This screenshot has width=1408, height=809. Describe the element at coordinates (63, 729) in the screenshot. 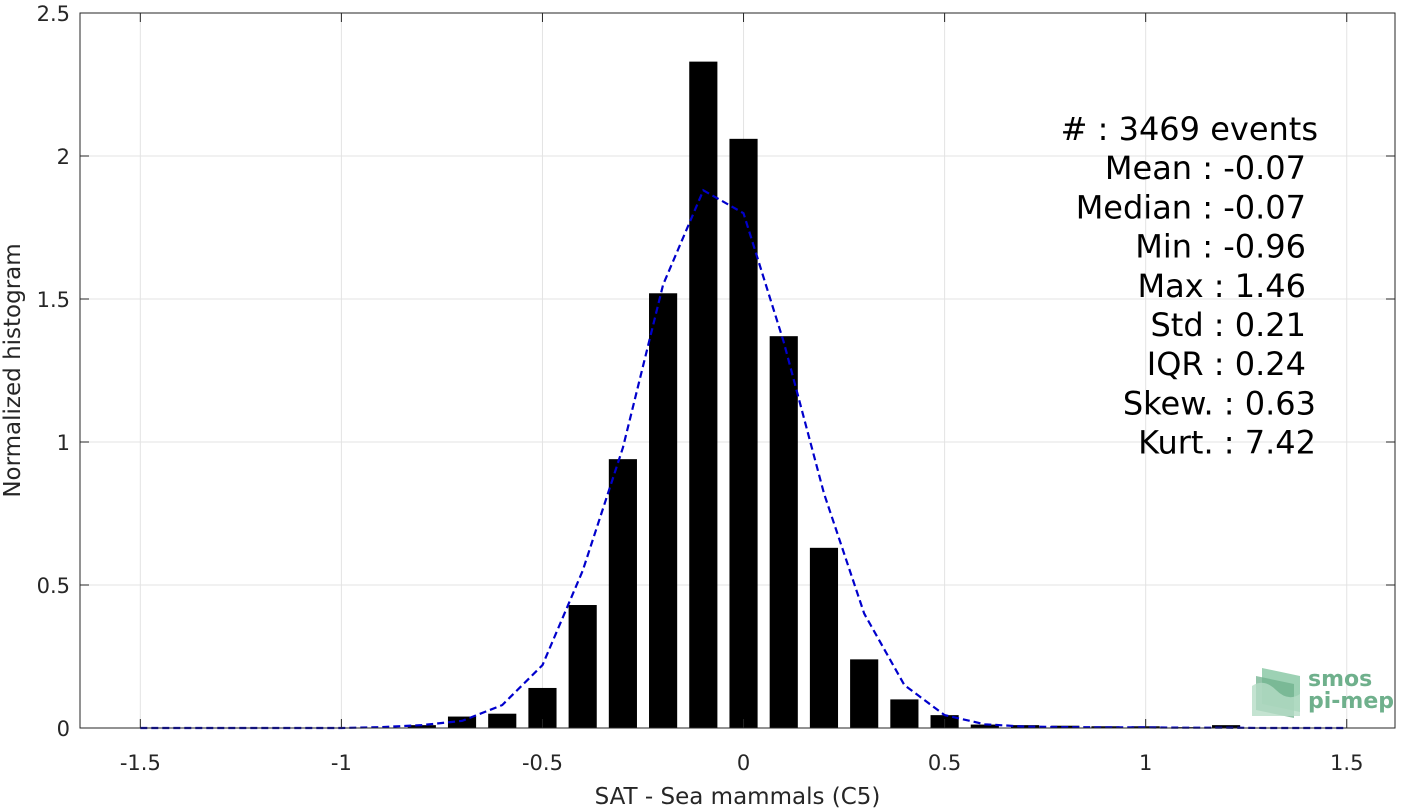

I see `y-tick-label: 0` at that location.